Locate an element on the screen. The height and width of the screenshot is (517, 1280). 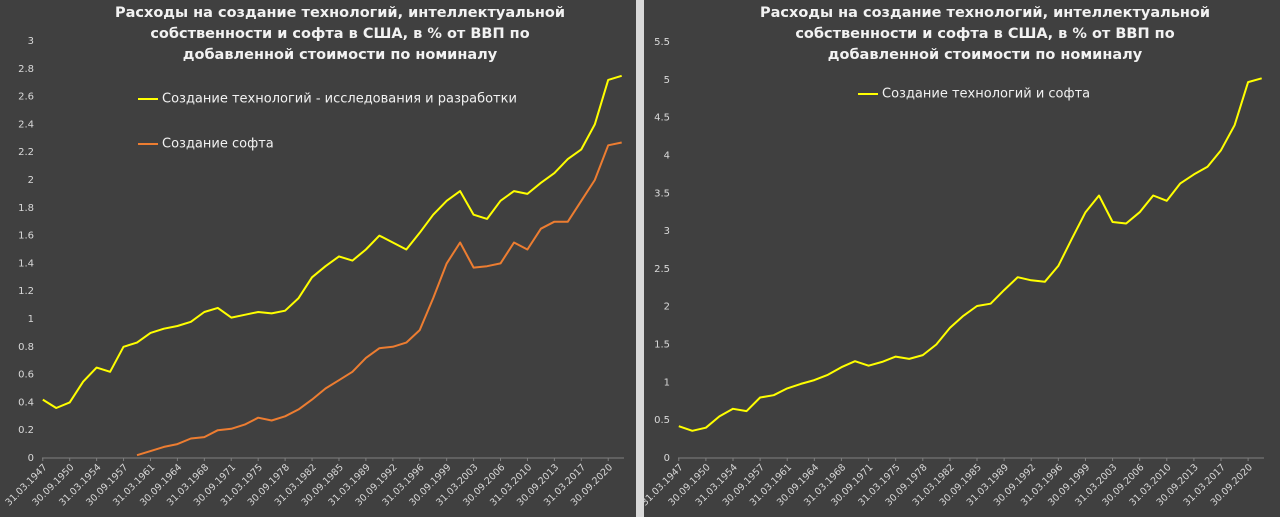
y-tick-label: 3.5 is located at coordinates (662, 193).